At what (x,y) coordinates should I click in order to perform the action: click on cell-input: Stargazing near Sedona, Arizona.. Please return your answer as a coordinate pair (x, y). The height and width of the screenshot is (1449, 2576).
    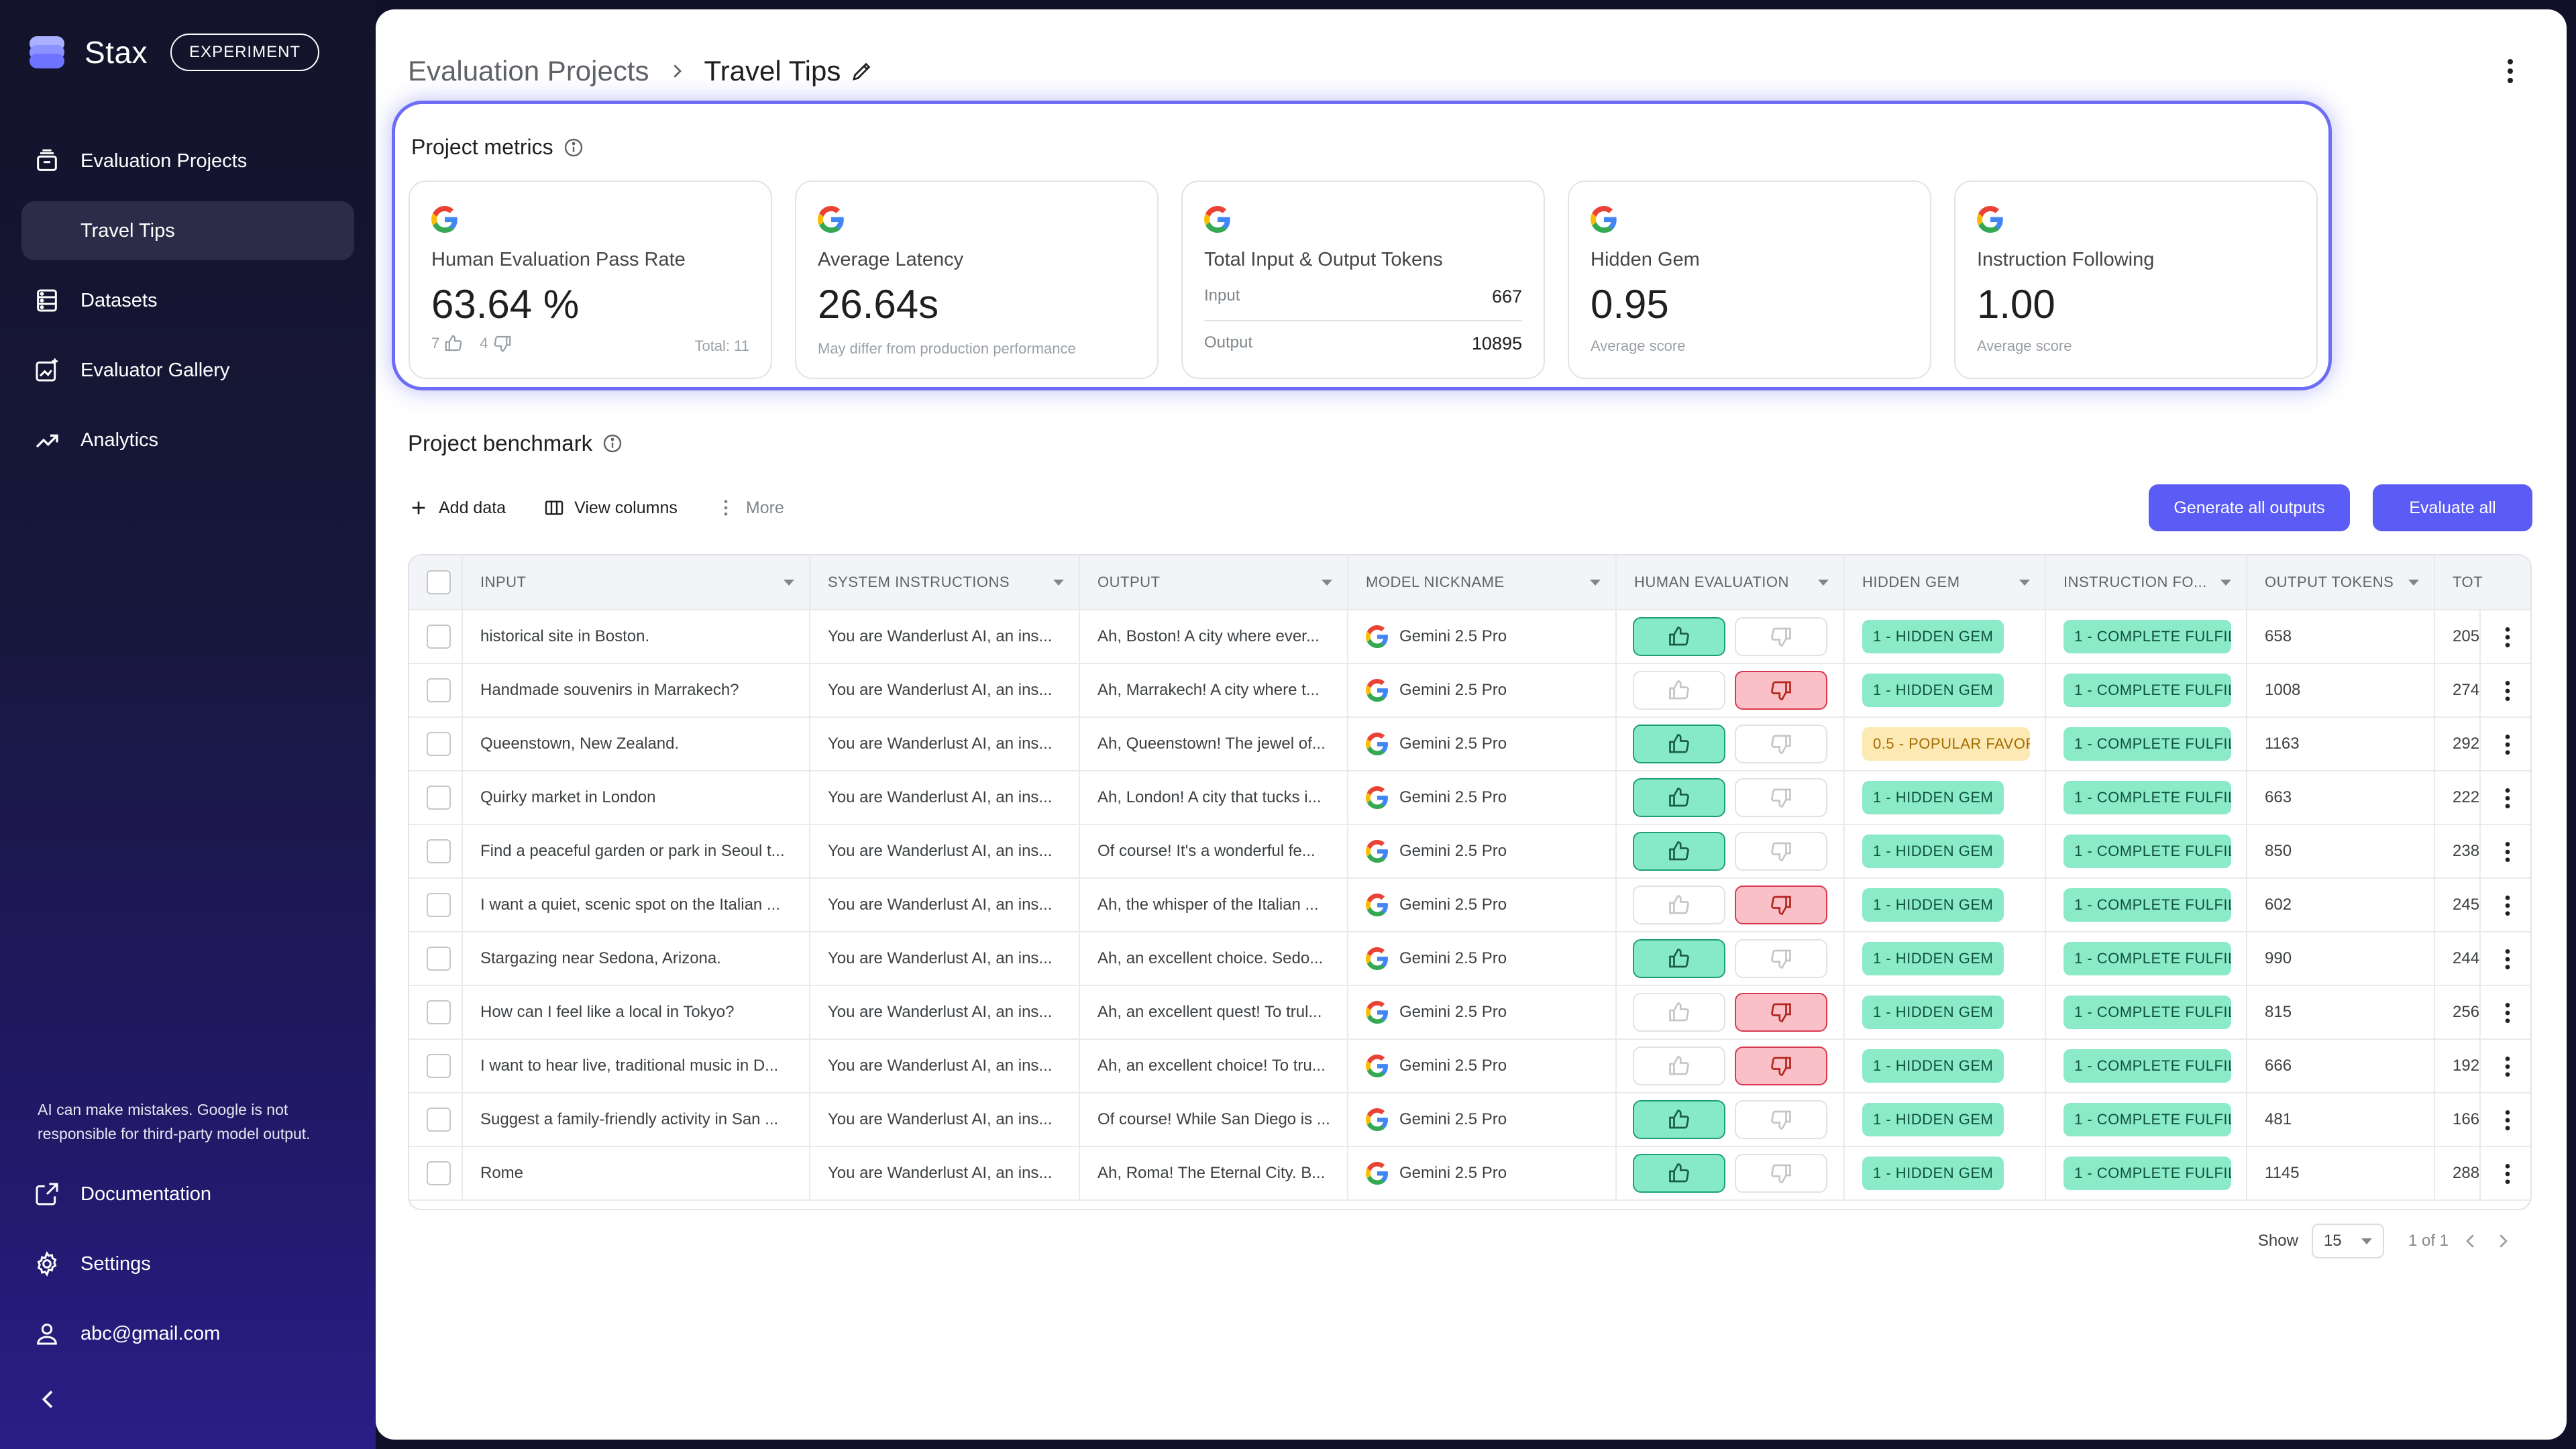
    Looking at the image, I should click on (636, 958).